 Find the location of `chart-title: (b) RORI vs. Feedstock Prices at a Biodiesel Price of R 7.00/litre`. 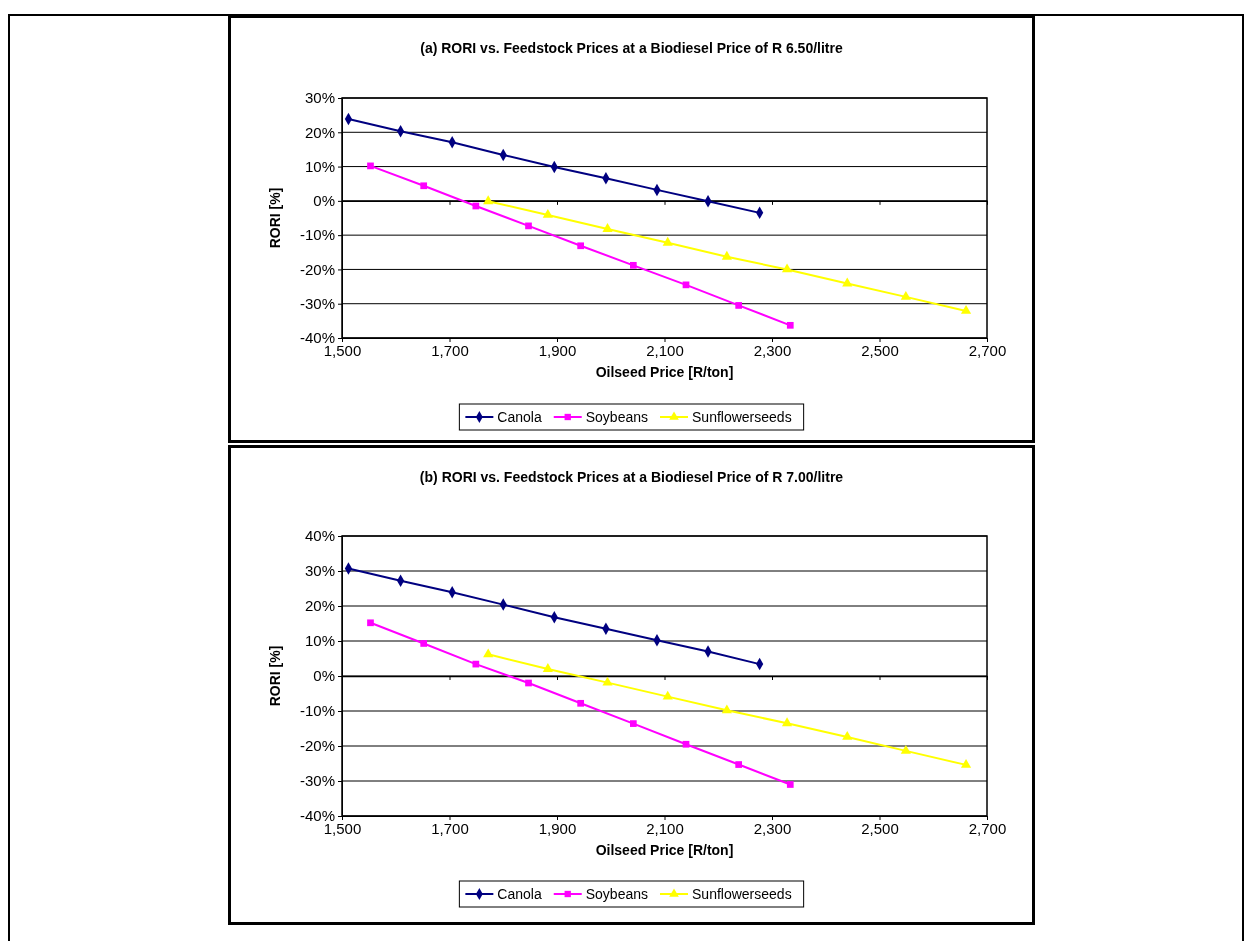

chart-title: (b) RORI vs. Feedstock Prices at a Biodiesel Price of R 7.00/litre is located at coordinates (631, 477).